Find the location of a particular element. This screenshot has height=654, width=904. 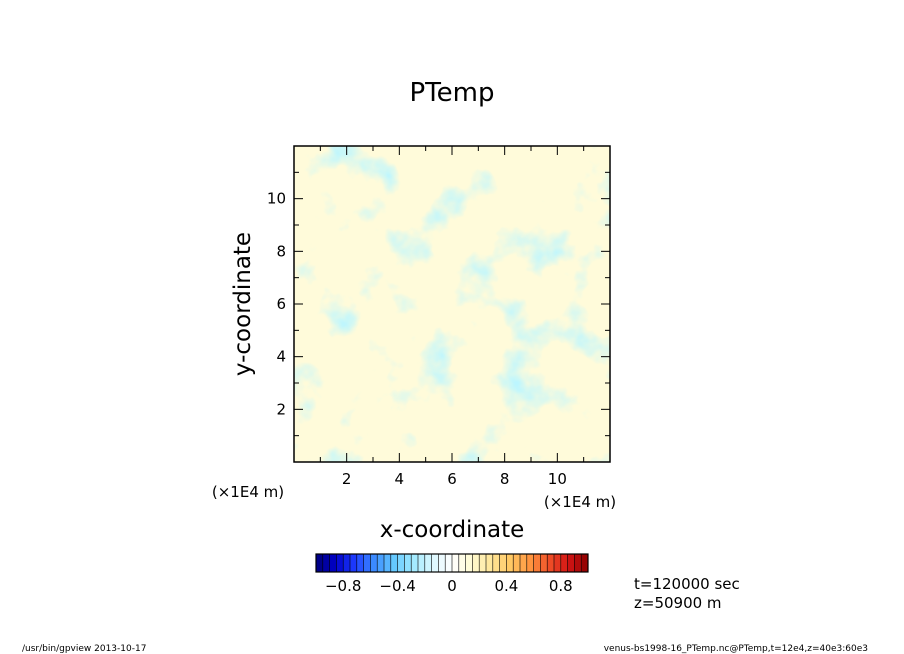

colorbar-tick-label: 0.4 is located at coordinates (506, 586).